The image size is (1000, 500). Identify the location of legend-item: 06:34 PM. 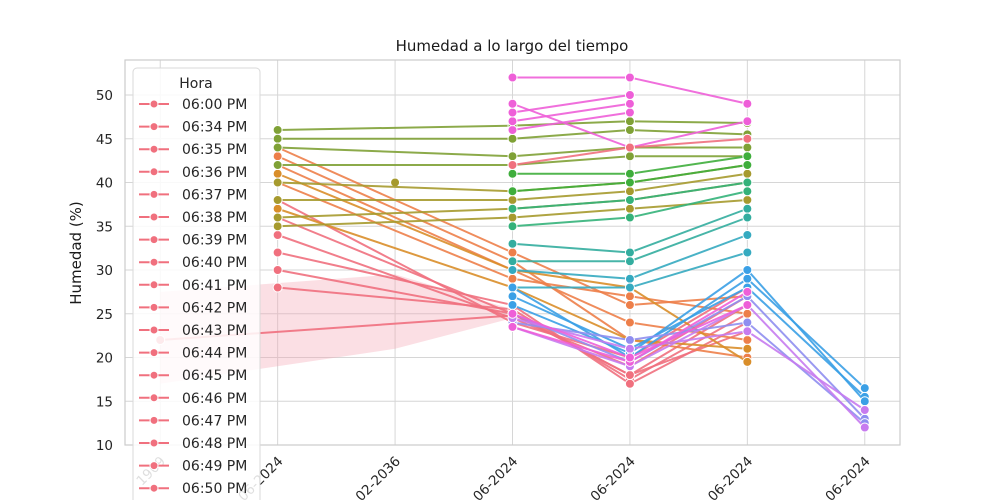
(193, 128).